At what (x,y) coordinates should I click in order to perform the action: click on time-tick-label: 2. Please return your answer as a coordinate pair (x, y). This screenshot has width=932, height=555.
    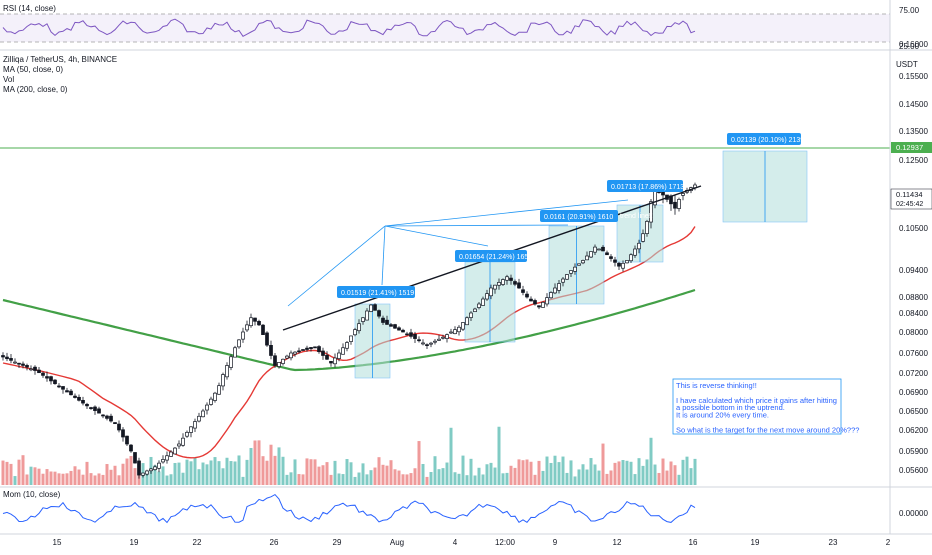
    Looking at the image, I should click on (888, 542).